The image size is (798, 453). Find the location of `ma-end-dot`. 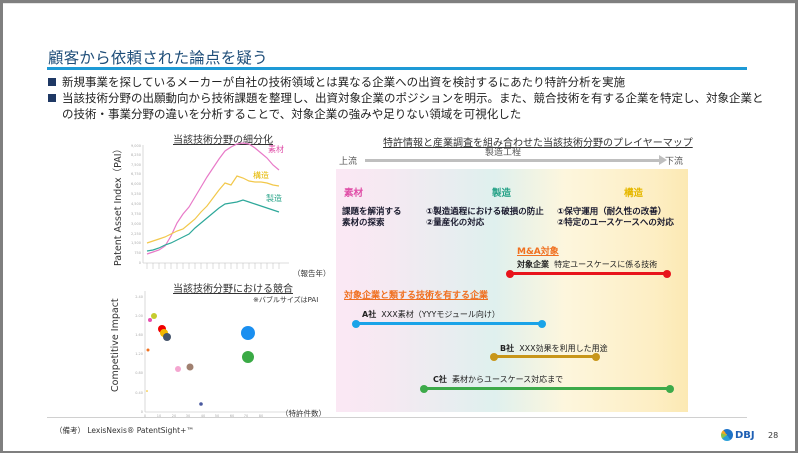

ma-end-dot is located at coordinates (667, 274).